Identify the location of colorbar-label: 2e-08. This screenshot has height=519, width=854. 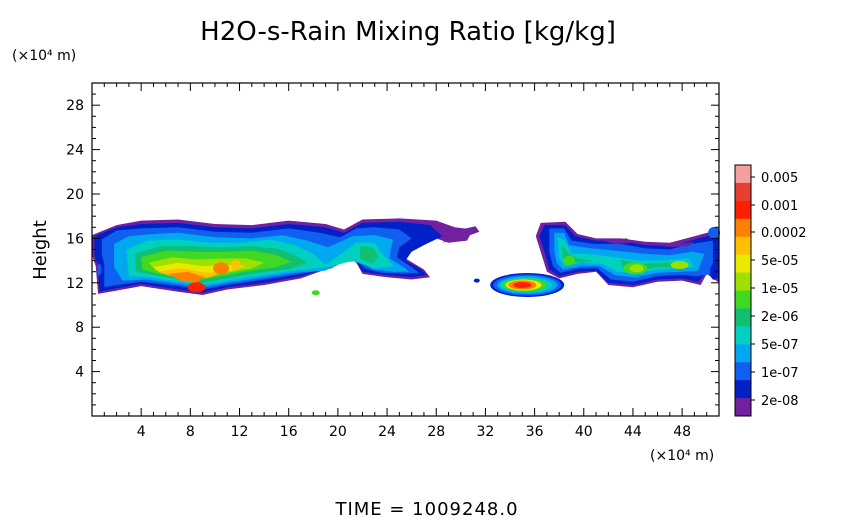
(780, 401).